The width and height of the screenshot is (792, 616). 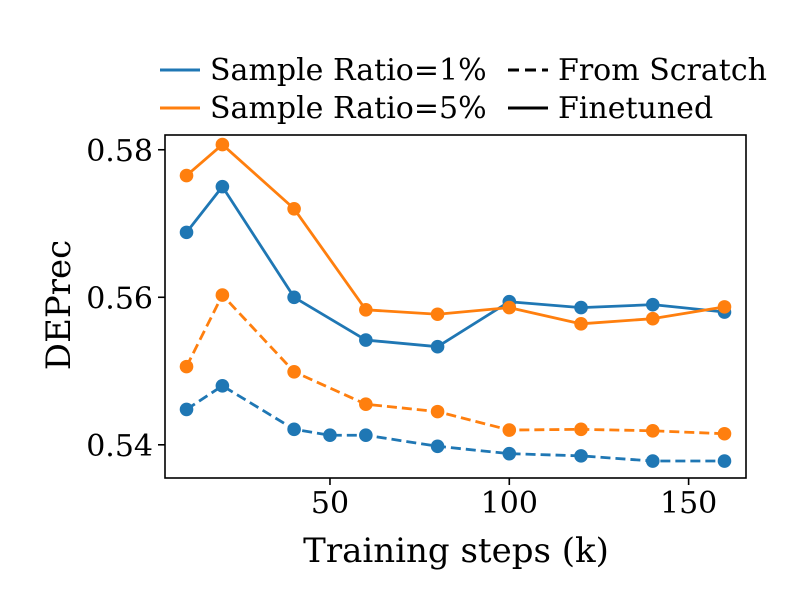 What do you see at coordinates (330, 503) in the screenshot?
I see `x-tick-label: 50` at bounding box center [330, 503].